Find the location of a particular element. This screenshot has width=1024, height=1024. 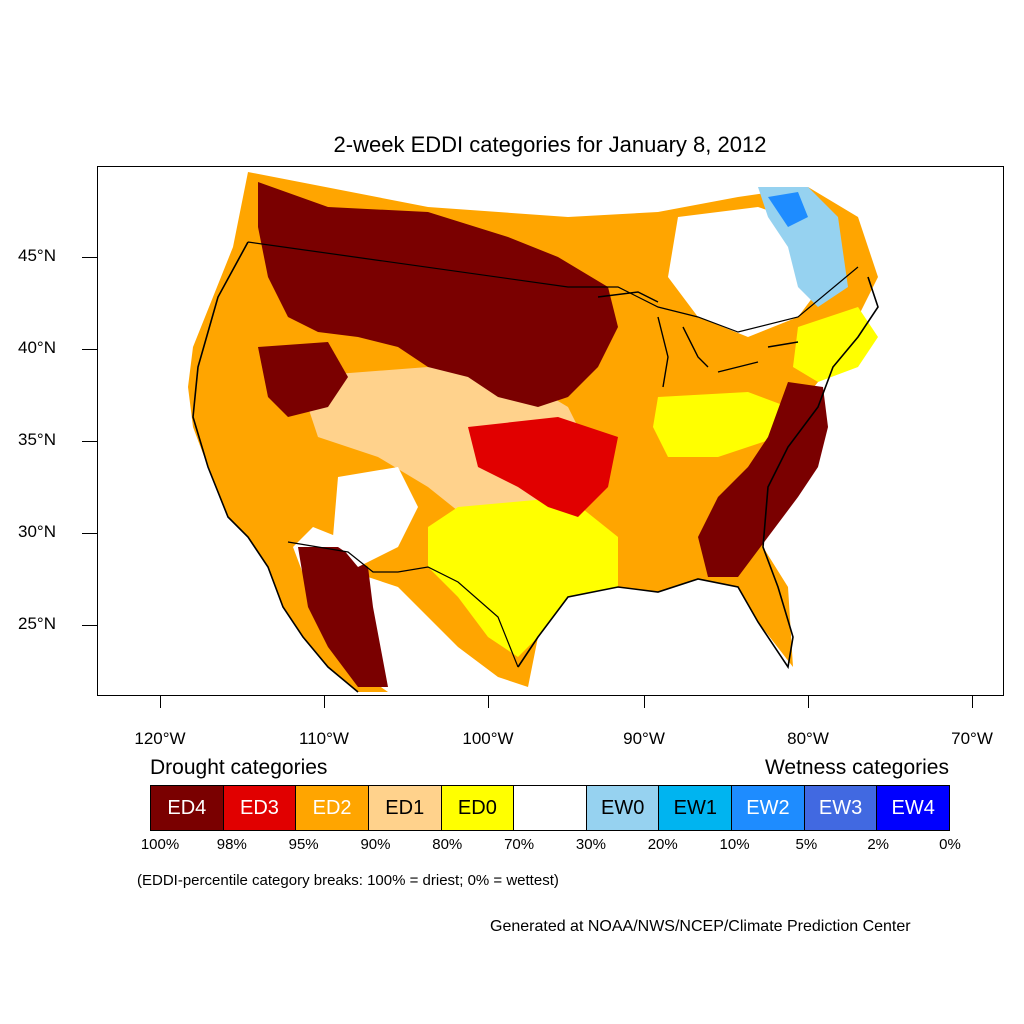

percentile-label: 100% is located at coordinates (160, 844).